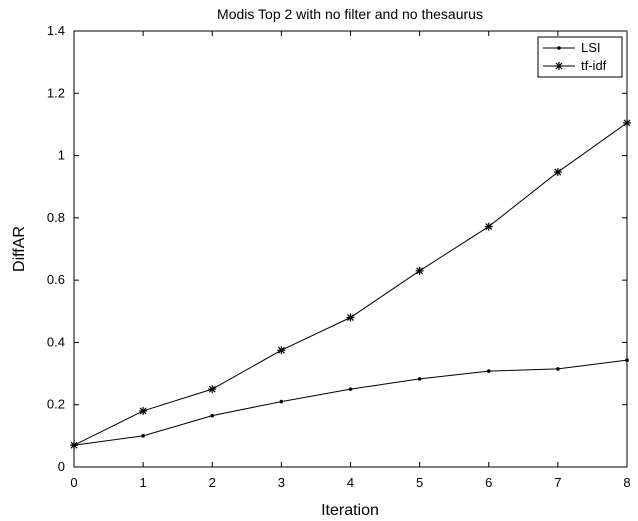 The width and height of the screenshot is (638, 521). I want to click on x-axis-label: Iteration, so click(350, 510).